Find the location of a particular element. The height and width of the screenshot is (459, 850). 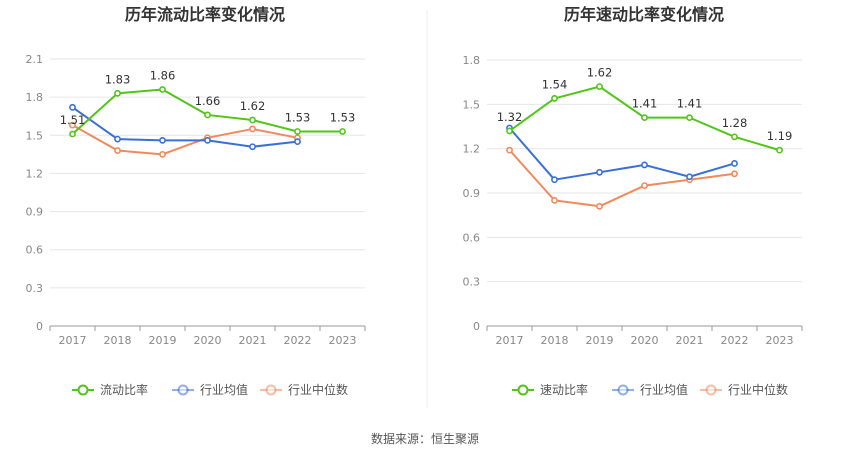

chart-title: 历年速动比率变化情况 is located at coordinates (644, 14).